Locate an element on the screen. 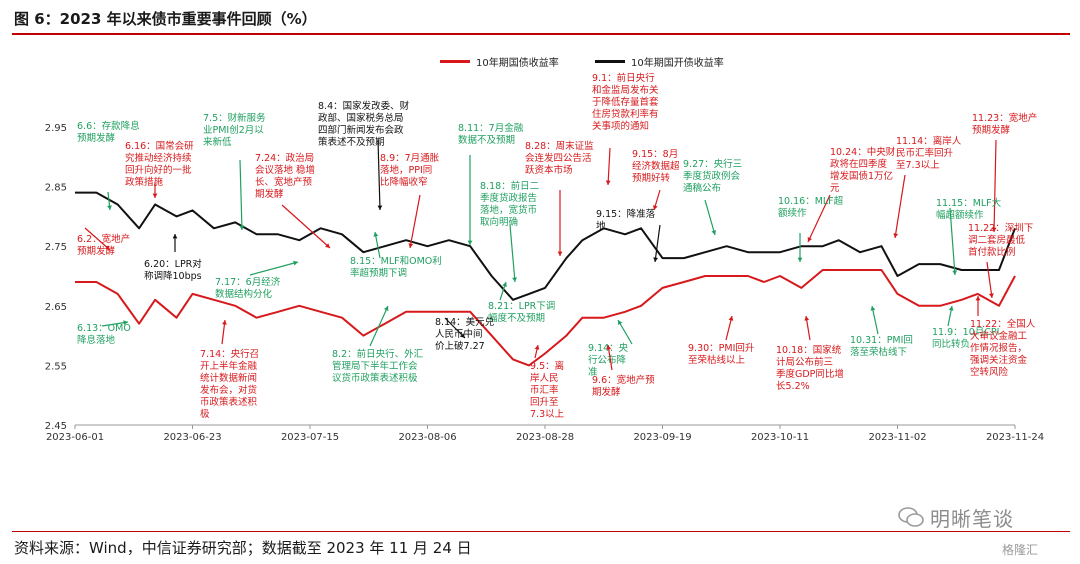  legend-item-gov: 10年期国债收益率 is located at coordinates (499, 61).